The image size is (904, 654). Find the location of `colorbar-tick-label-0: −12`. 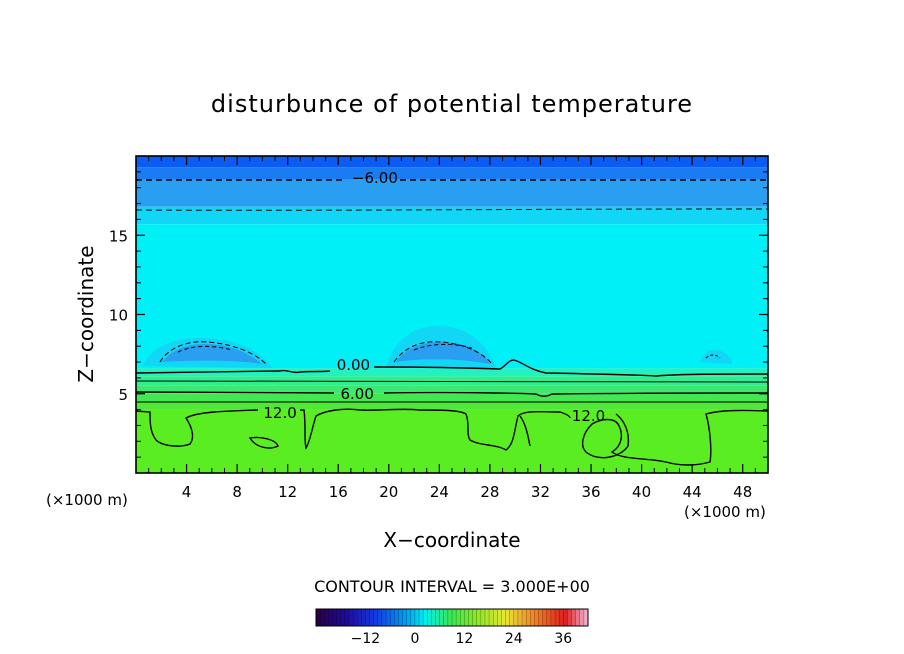

colorbar-tick-label-0: −12 is located at coordinates (366, 639).